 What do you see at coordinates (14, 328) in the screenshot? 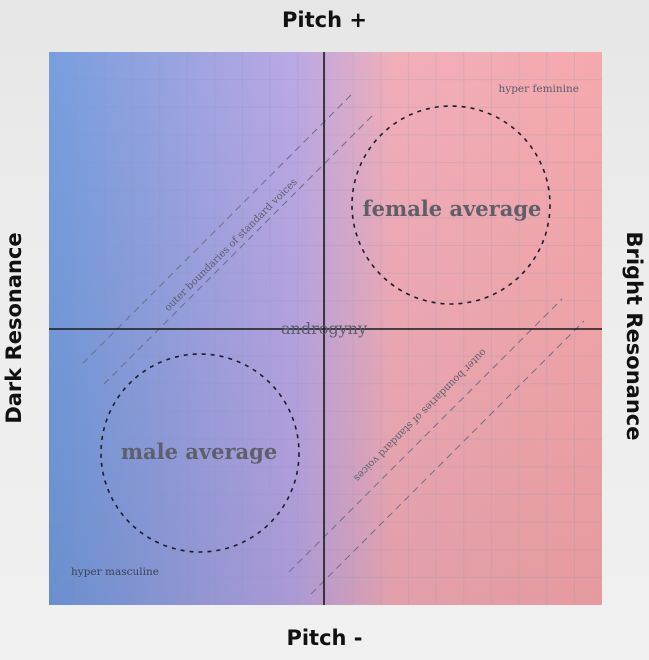
I see `dark-resonance-title: Dark Resonance` at bounding box center [14, 328].